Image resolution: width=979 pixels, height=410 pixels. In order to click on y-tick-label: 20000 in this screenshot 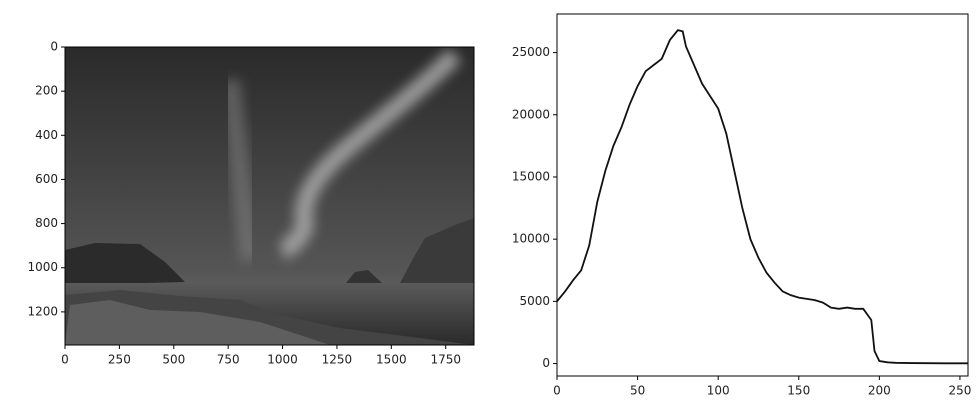, I will do `click(531, 114)`.